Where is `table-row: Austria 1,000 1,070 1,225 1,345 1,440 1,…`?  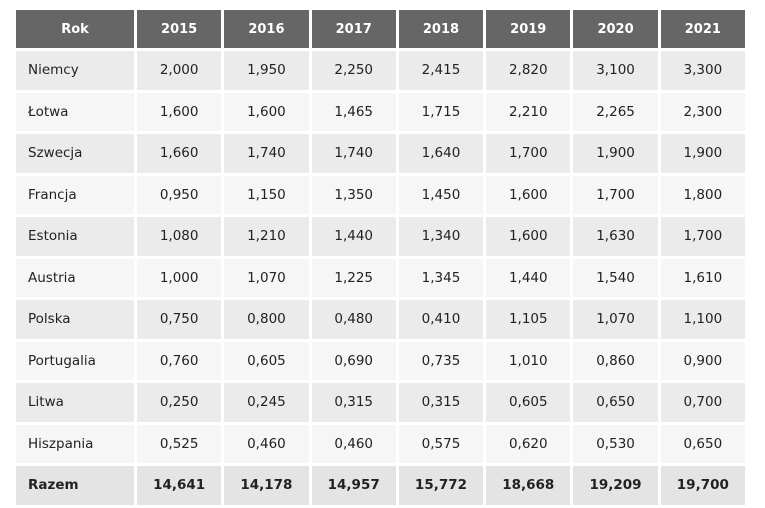 table-row: Austria 1,000 1,070 1,225 1,345 1,440 1,… is located at coordinates (380, 277).